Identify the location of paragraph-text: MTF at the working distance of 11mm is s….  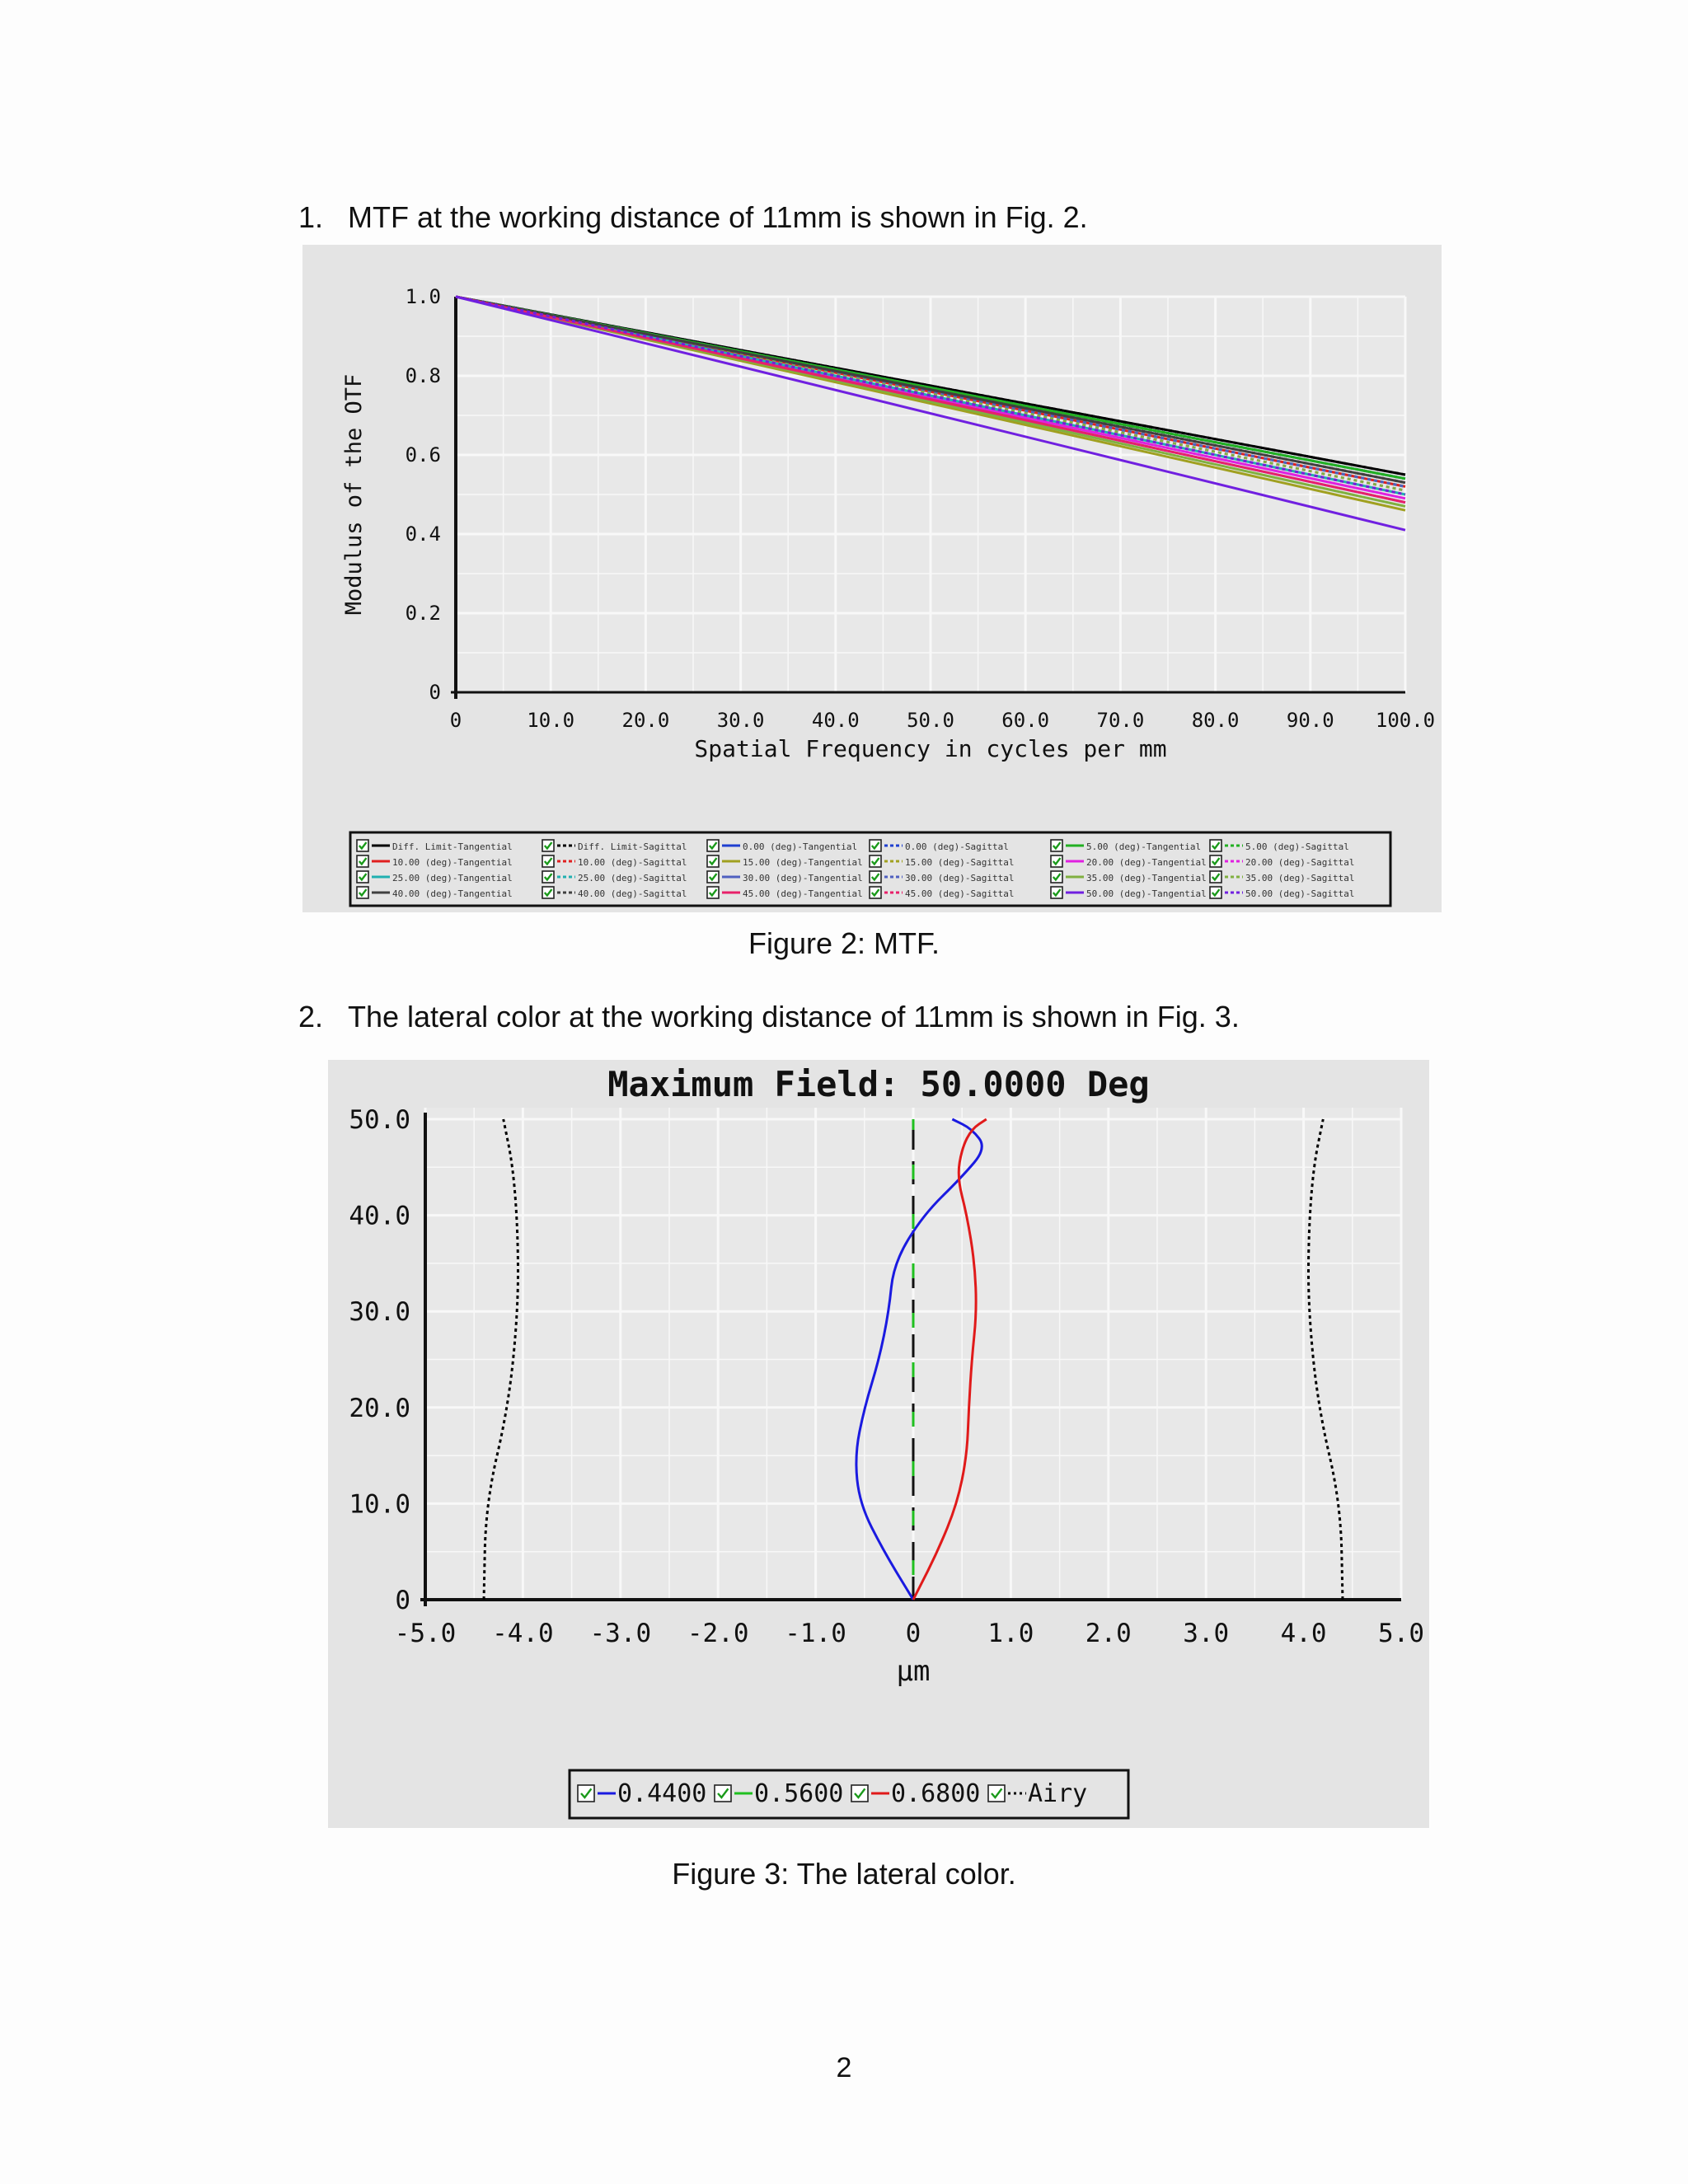
(718, 217).